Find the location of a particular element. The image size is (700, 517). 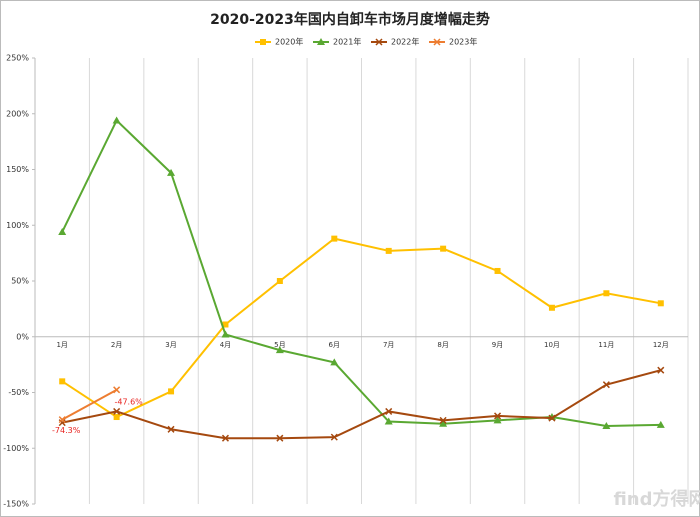

legend-label: 2023年 is located at coordinates (463, 42).